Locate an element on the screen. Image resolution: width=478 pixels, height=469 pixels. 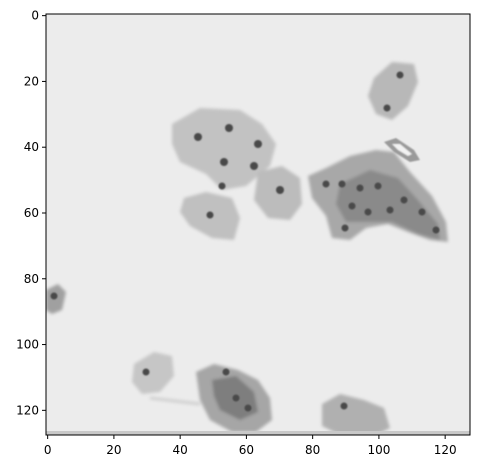
x-axis-ticks: 0 20 40 60 80 100 120 is located at coordinates (250, 446).